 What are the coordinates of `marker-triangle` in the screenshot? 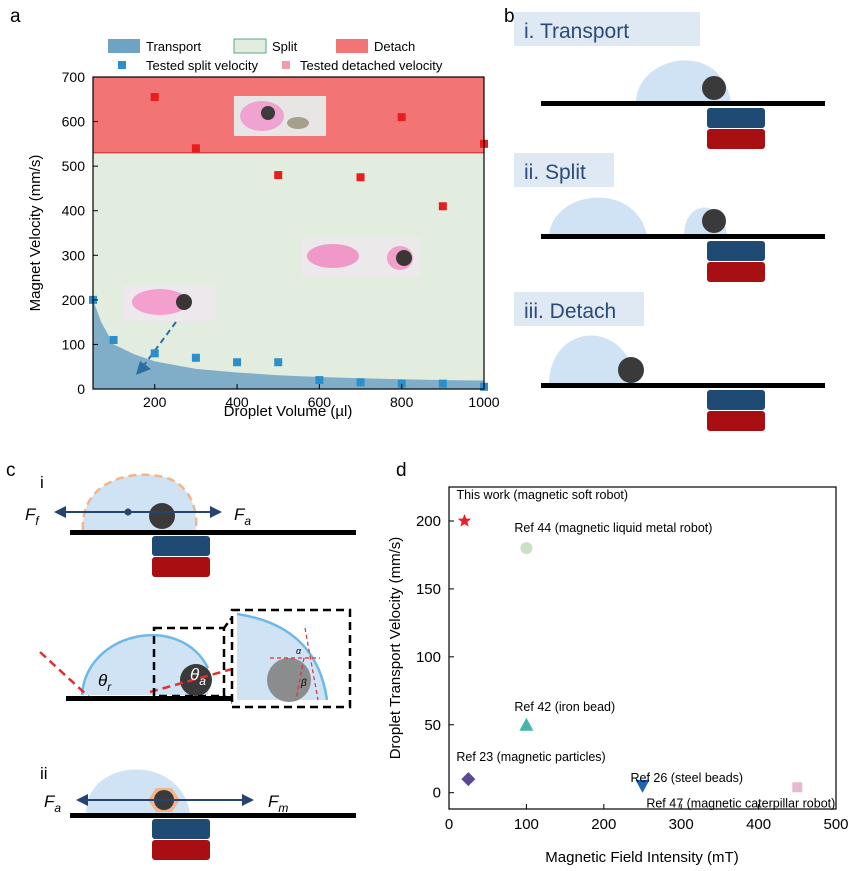 It's located at (526, 724).